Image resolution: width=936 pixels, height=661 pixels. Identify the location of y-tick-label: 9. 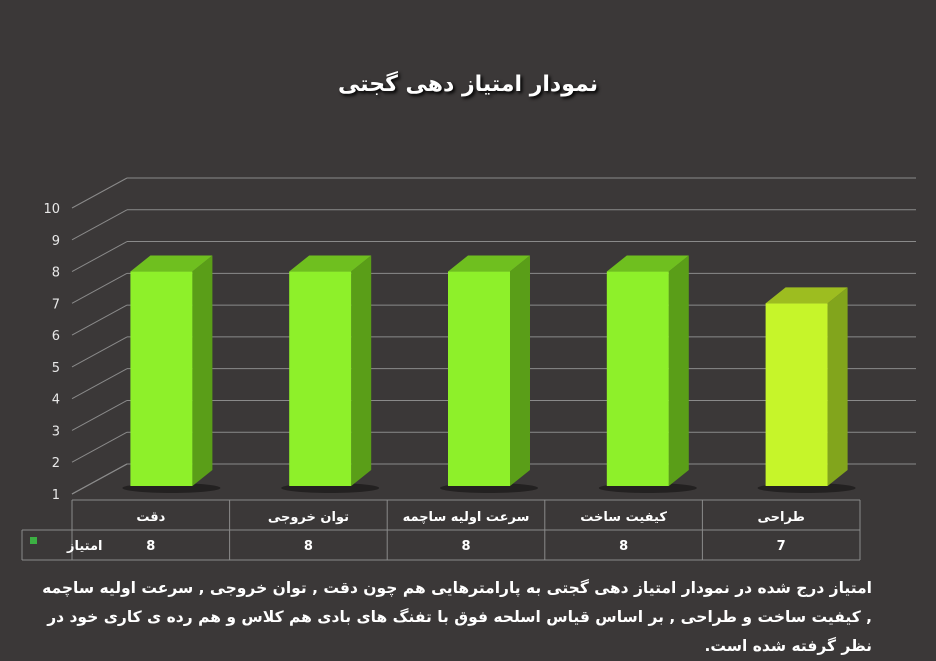
(56, 241).